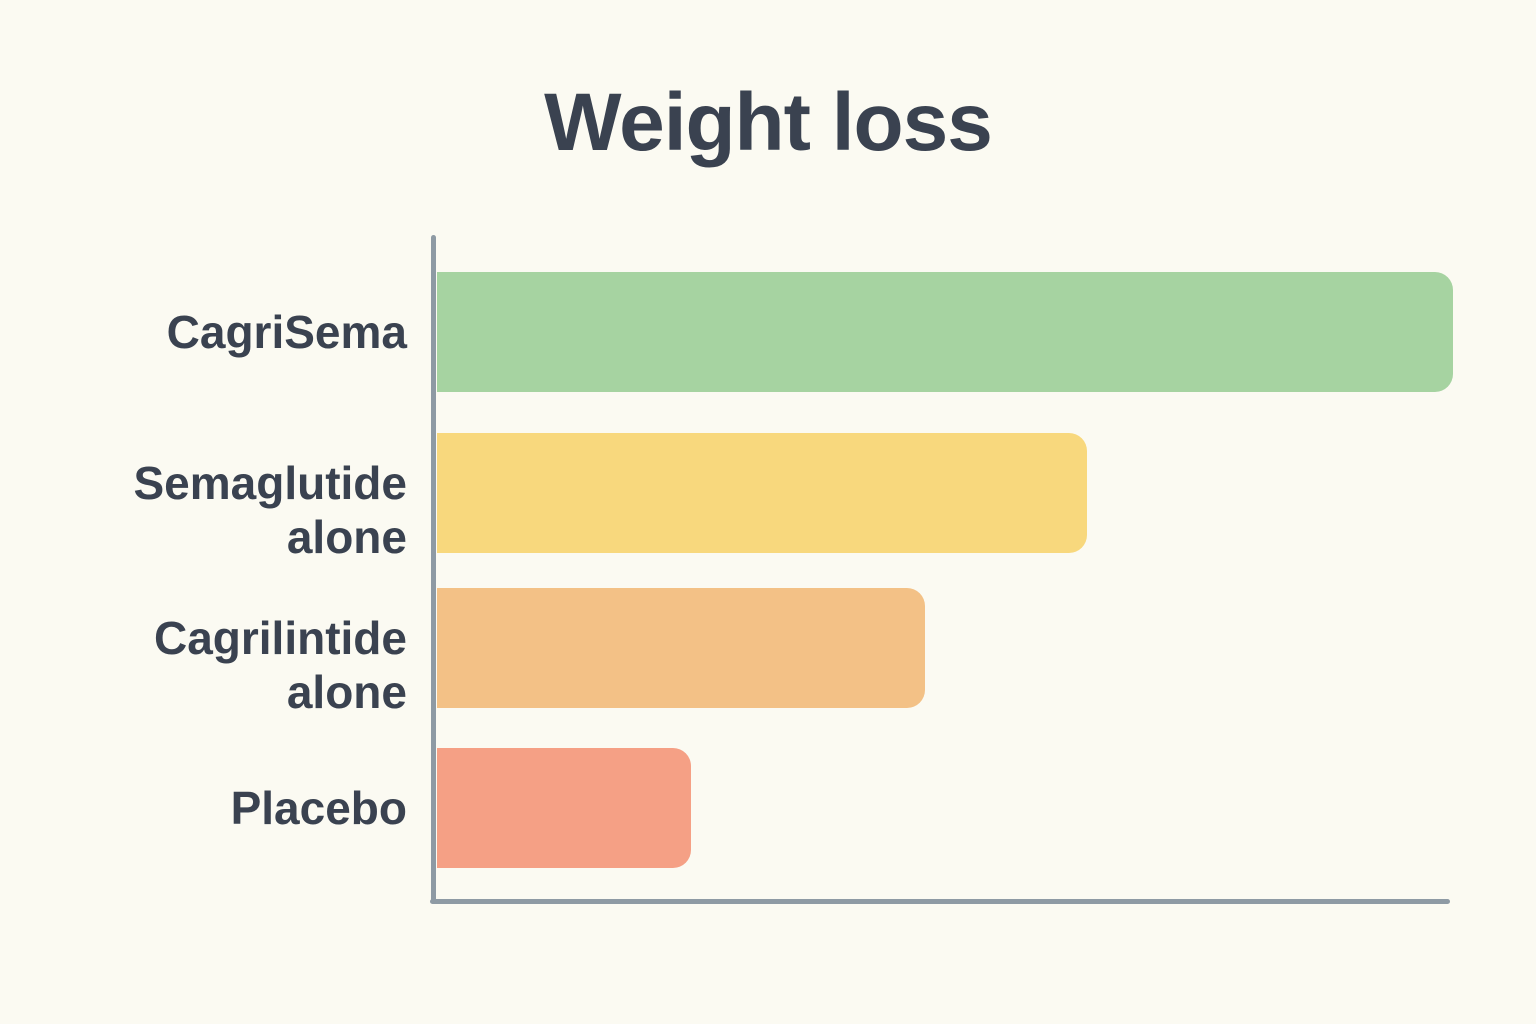 The image size is (1536, 1024). What do you see at coordinates (213, 510) in the screenshot?
I see `category-label-semaglutide-alone: Semaglutide alone` at bounding box center [213, 510].